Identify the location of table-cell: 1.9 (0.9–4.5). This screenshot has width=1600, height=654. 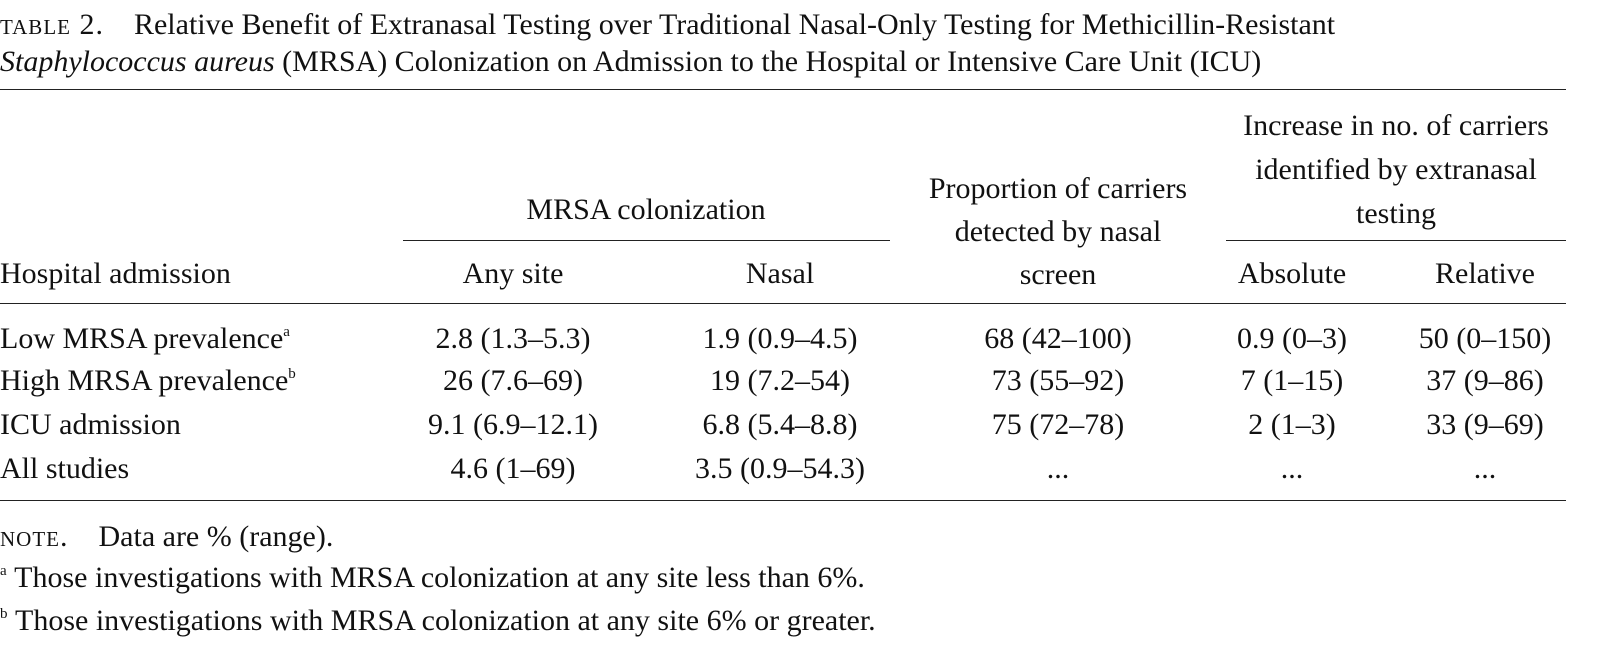
(780, 338).